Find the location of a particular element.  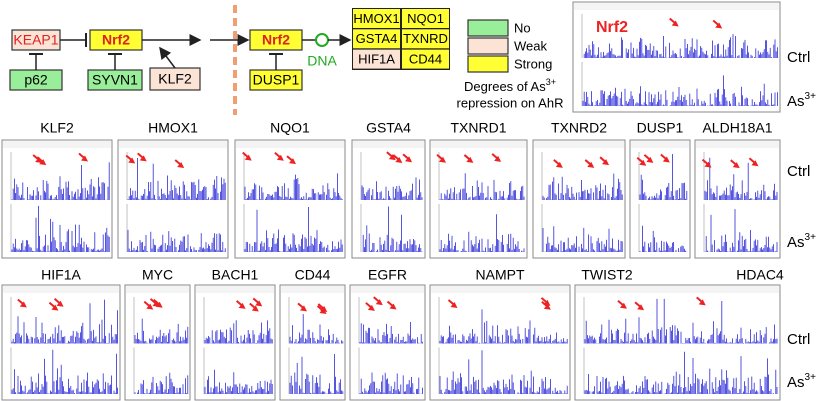

ctrl-label: Ctrl is located at coordinates (798, 171).